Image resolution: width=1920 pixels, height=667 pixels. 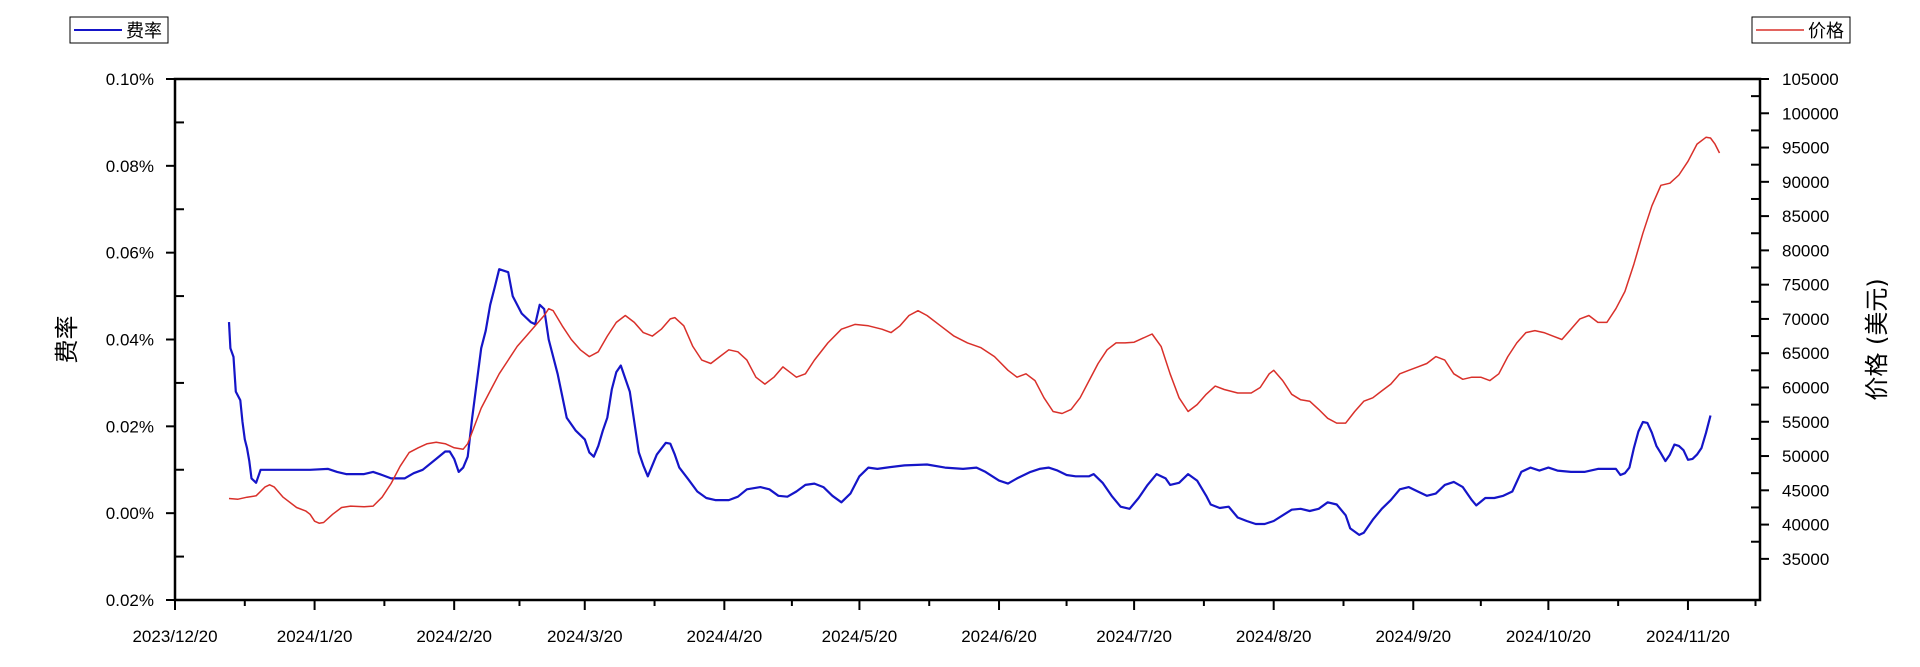 What do you see at coordinates (119, 30) in the screenshot?
I see `legend-funding-rate: 费率` at bounding box center [119, 30].